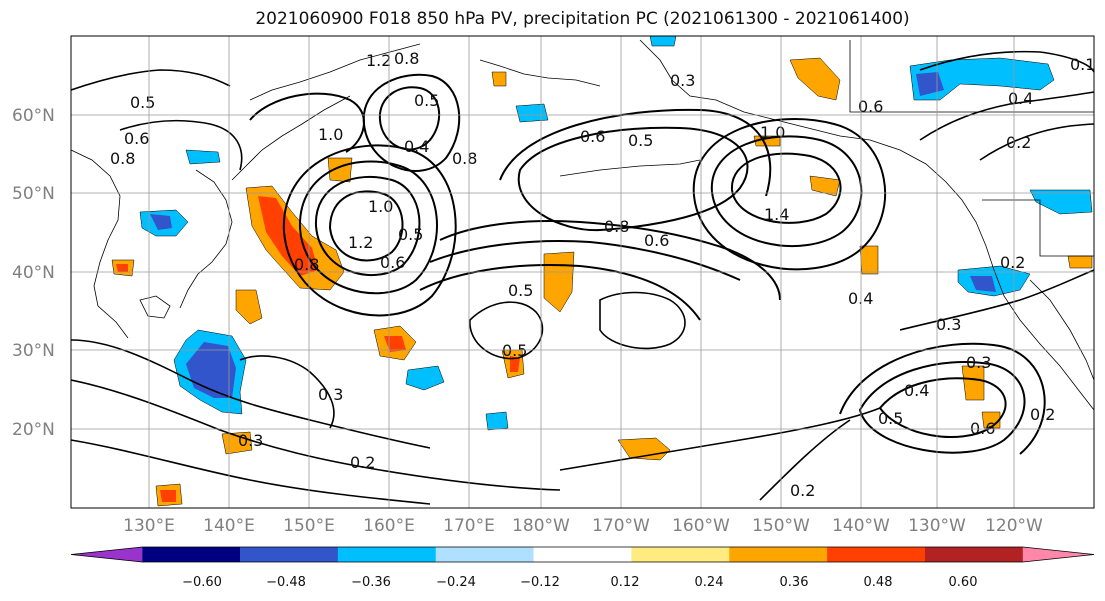 Image resolution: width=1105 pixels, height=601 pixels. Describe the element at coordinates (963, 582) in the screenshot. I see `colorbar-tick-label: 0.60` at that location.